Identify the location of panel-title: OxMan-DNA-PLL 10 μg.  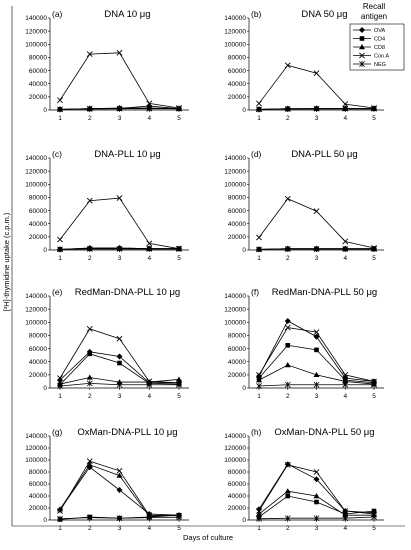
(127, 432).